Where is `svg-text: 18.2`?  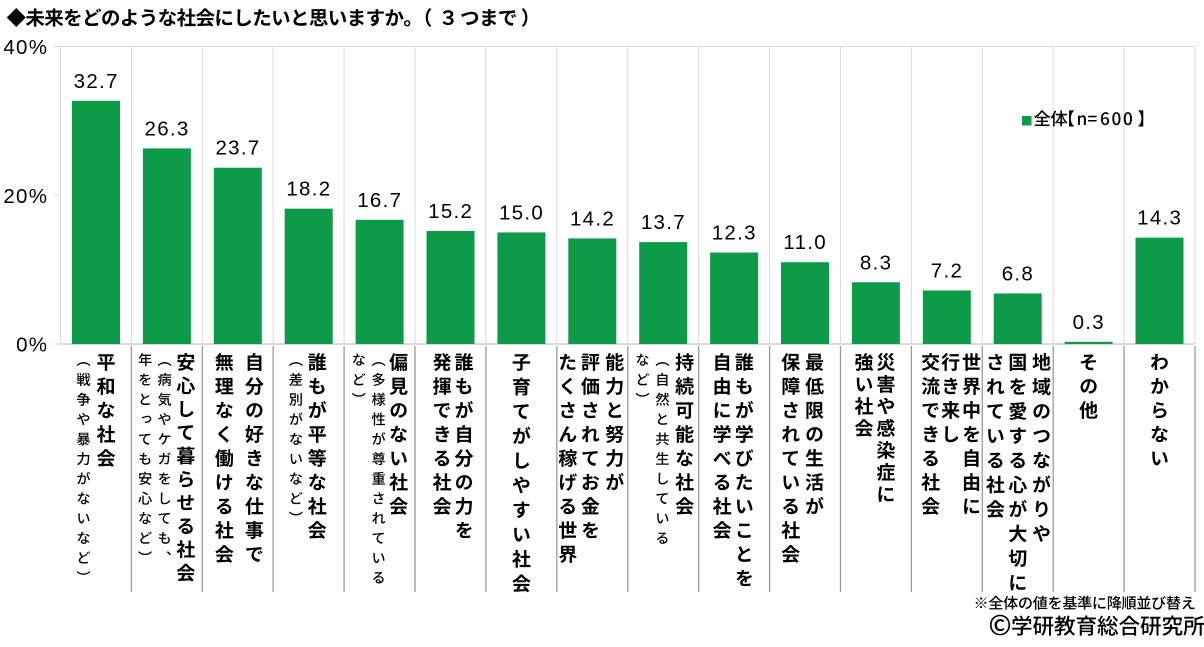 svg-text: 18.2 is located at coordinates (308, 189).